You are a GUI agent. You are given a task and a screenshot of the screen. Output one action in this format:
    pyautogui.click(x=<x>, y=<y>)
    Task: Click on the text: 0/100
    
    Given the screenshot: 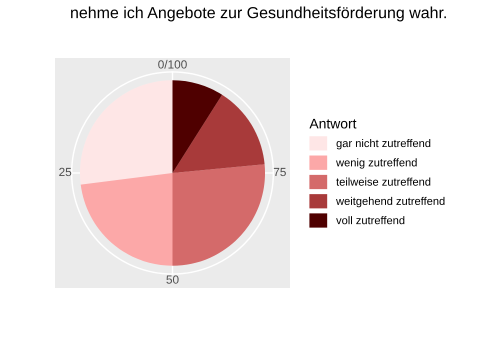 What is the action you would take?
    pyautogui.click(x=172, y=64)
    